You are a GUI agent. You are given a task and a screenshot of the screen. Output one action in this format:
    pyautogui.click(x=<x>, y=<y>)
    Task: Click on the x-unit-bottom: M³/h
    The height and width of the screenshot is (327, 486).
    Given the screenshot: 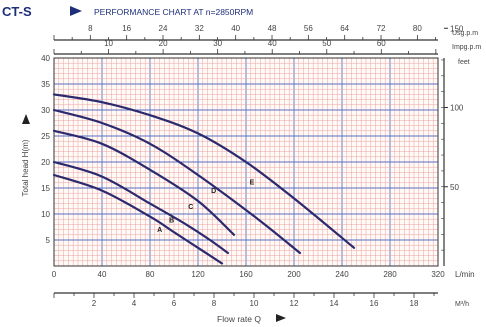 What is the action you would take?
    pyautogui.click(x=462, y=304)
    